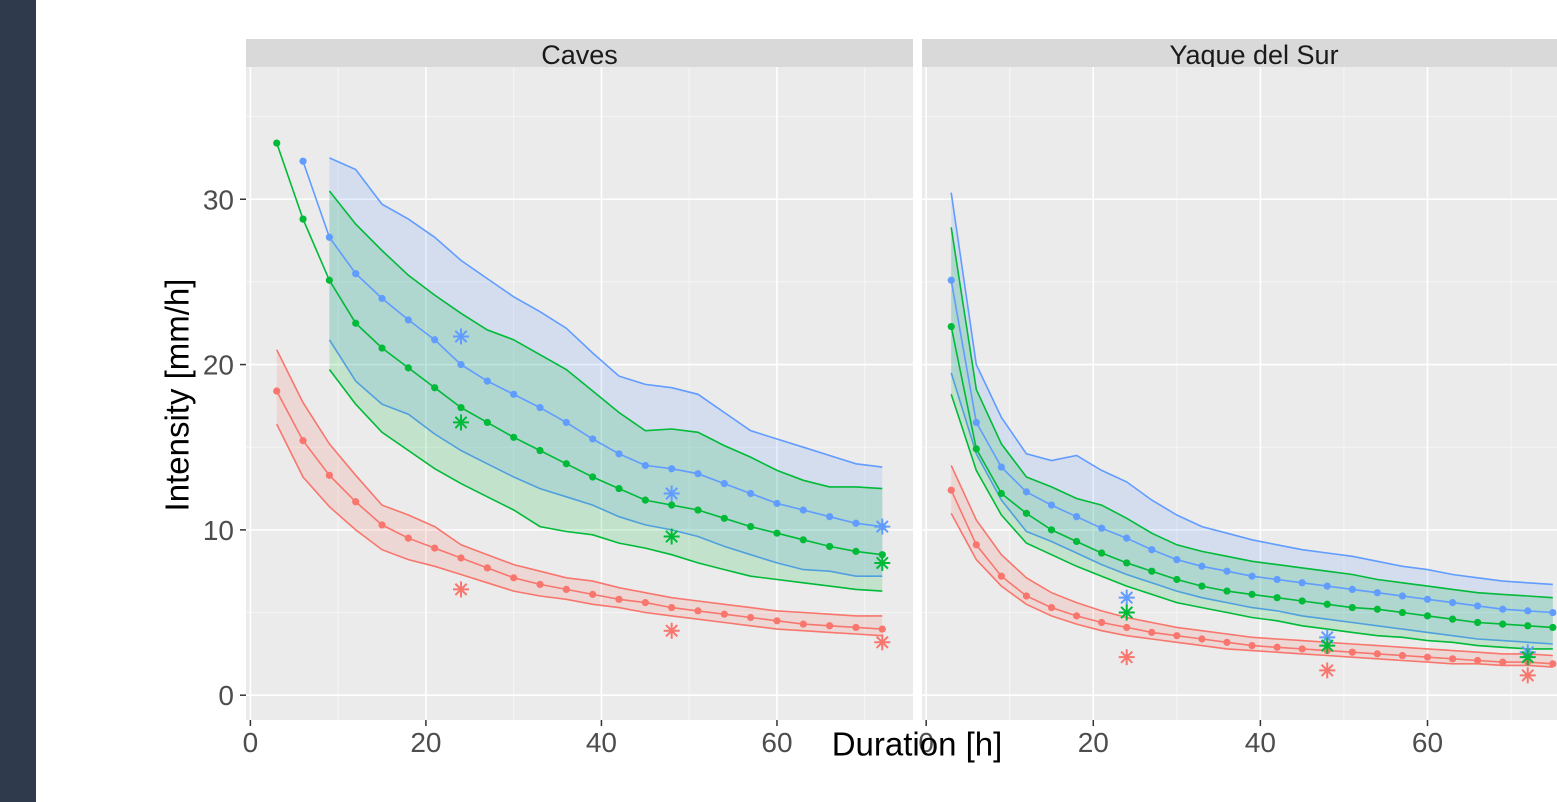 The image size is (1557, 802). What do you see at coordinates (579, 53) in the screenshot?
I see `strip-caves` at bounding box center [579, 53].